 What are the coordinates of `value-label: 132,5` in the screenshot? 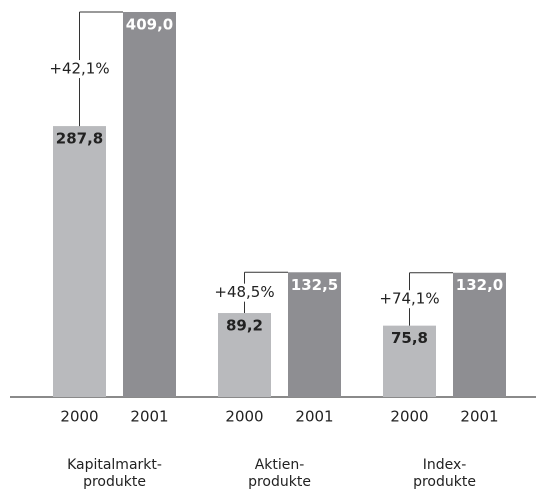 It's located at (314, 285).